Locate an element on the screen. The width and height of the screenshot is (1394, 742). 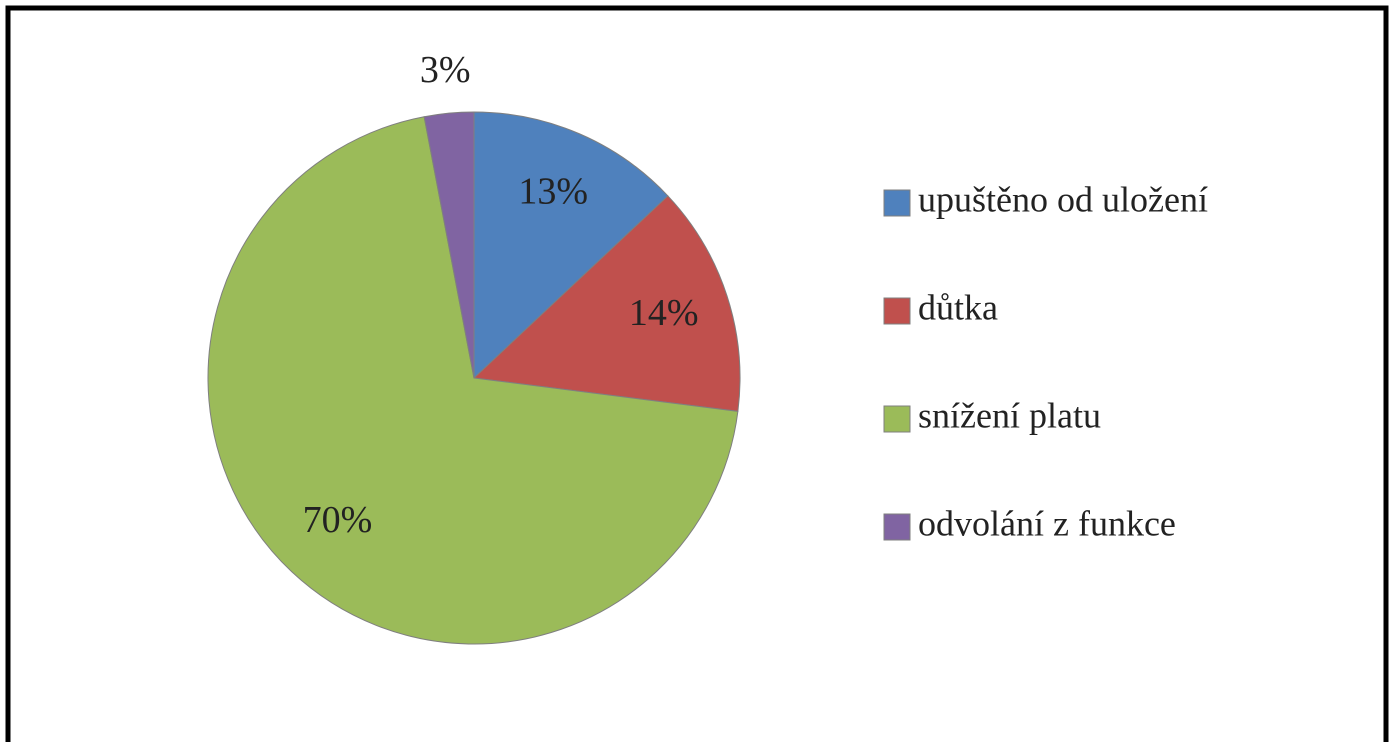
data-label: 14% is located at coordinates (664, 313).